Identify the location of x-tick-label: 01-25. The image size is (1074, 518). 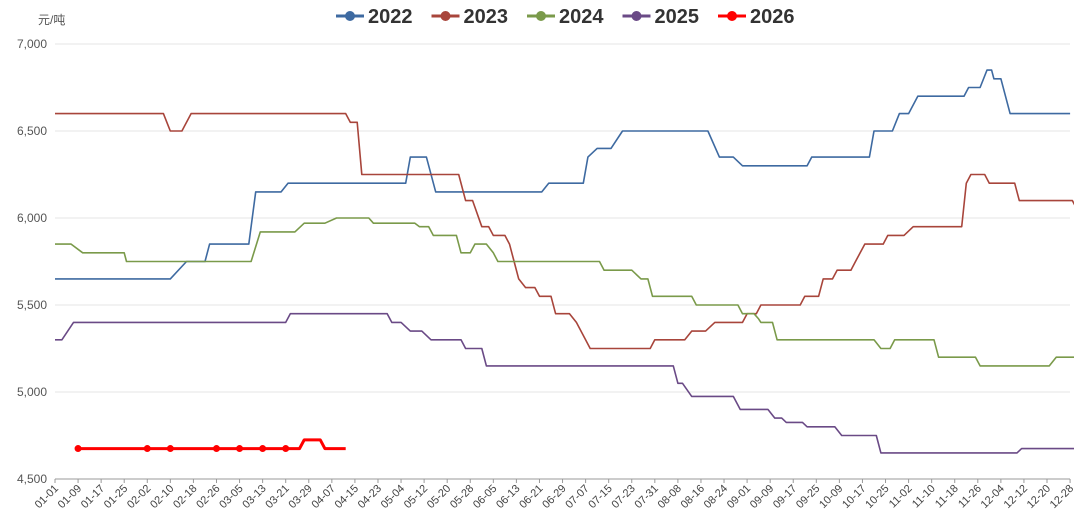
(116, 497).